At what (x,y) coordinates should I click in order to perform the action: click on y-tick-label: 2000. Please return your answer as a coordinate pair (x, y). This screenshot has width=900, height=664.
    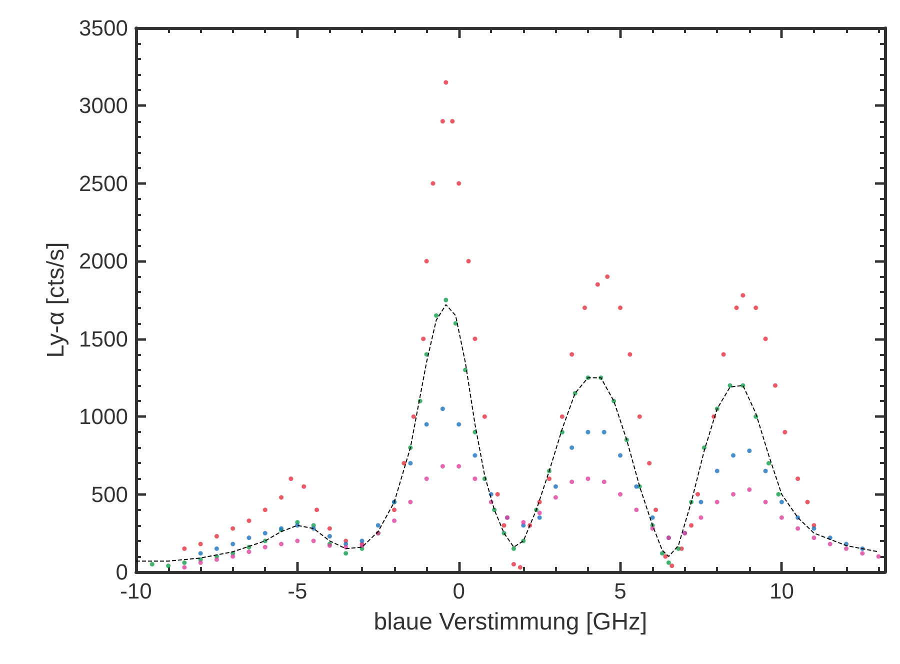
    Looking at the image, I should click on (103, 261).